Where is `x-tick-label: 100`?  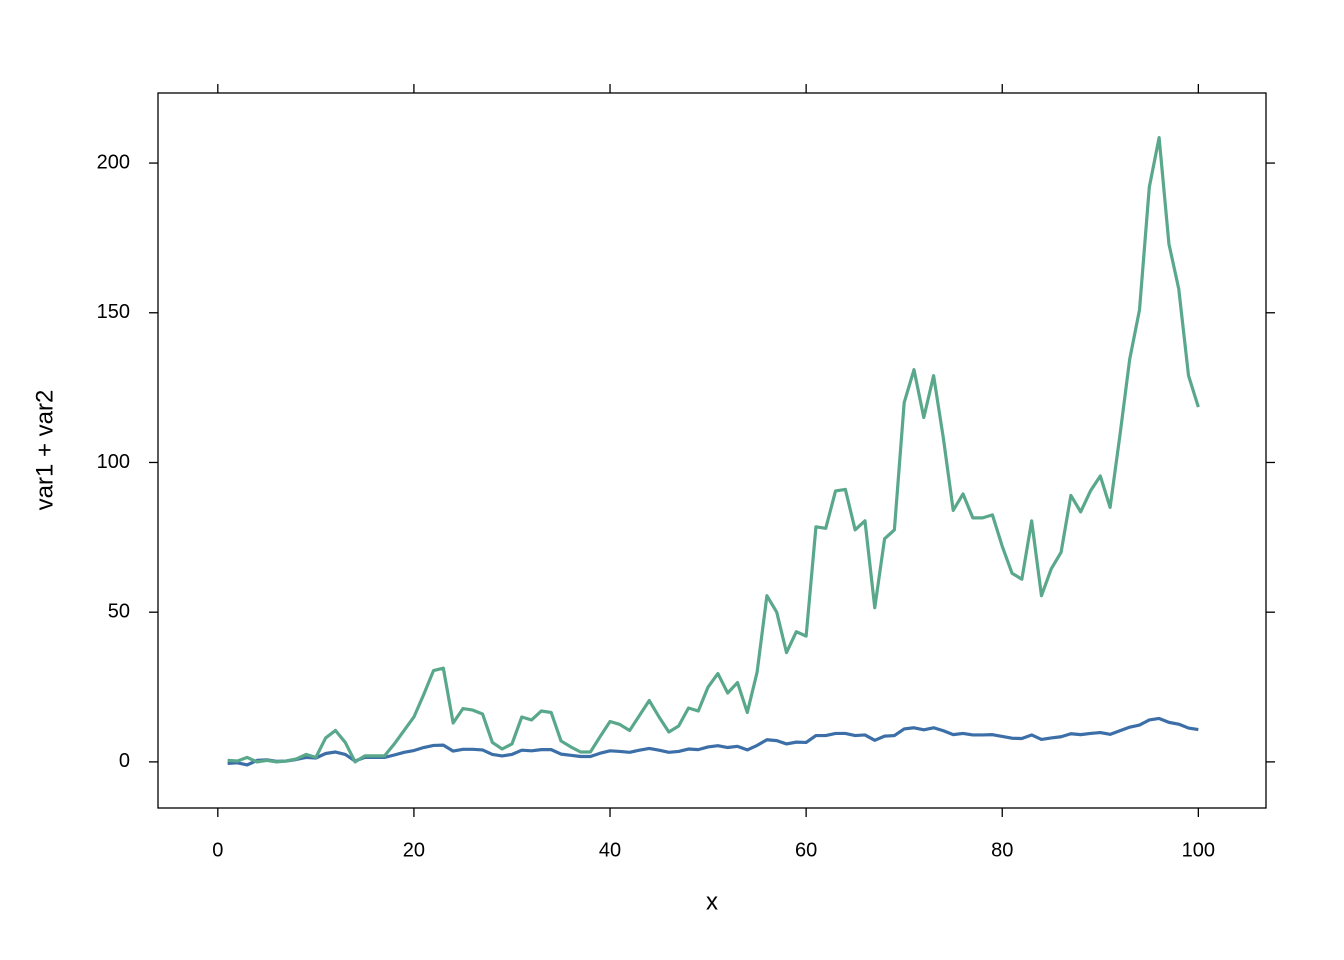 x-tick-label: 100 is located at coordinates (1198, 850).